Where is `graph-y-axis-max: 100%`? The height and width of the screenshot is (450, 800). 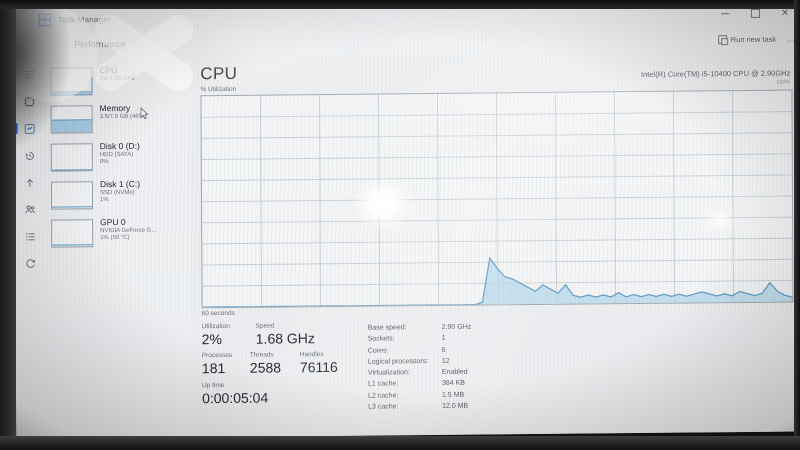
graph-y-axis-max: 100% is located at coordinates (783, 82).